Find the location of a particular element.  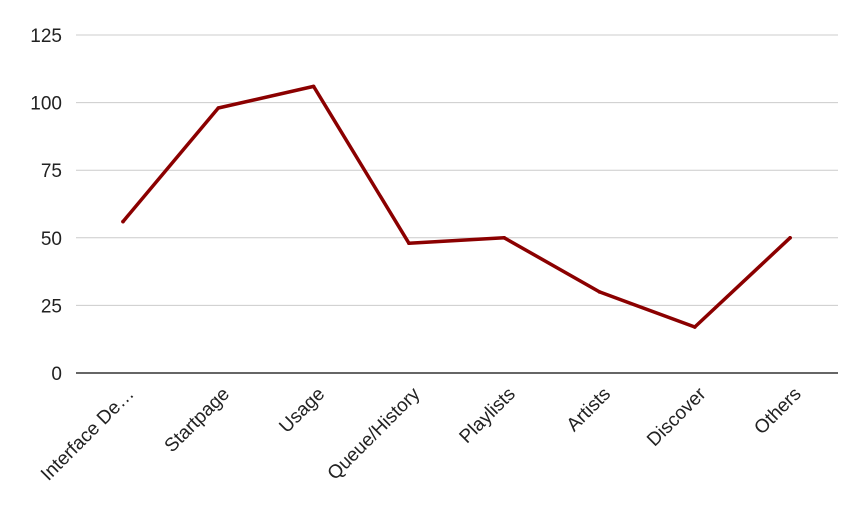

y-axis-tick-labels: 0 25 50 75 100 125 is located at coordinates (46, 205).